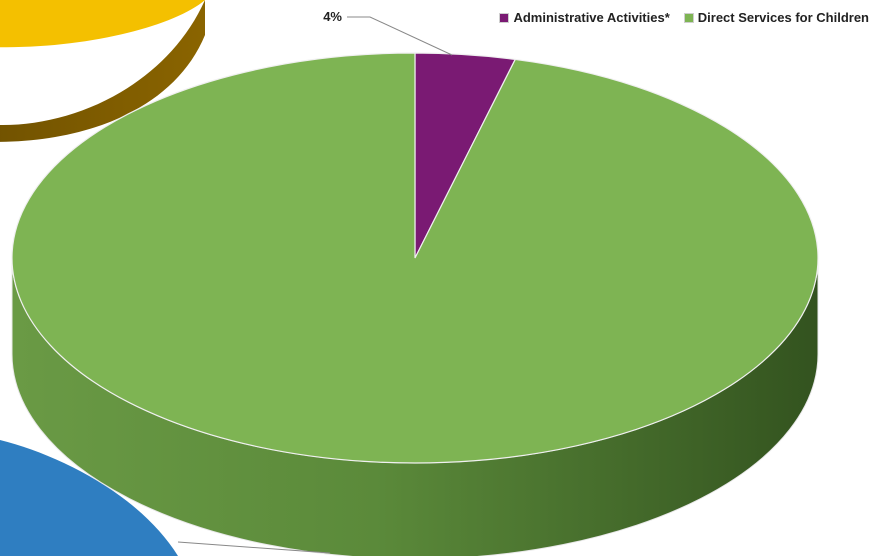 The width and height of the screenshot is (879, 556). I want to click on leader-line-admin, so click(400, 36).